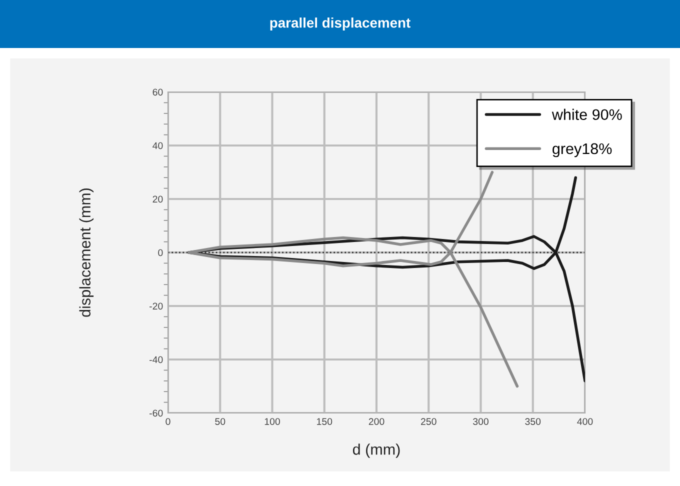 This screenshot has width=680, height=486. Describe the element at coordinates (376, 451) in the screenshot. I see `x-axis-title: d (mm)` at that location.